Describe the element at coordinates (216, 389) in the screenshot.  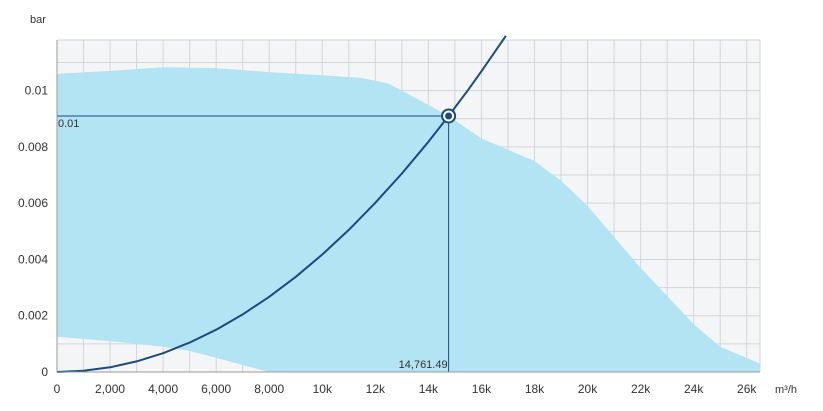
I see `x-tick-label: 6,000` at that location.